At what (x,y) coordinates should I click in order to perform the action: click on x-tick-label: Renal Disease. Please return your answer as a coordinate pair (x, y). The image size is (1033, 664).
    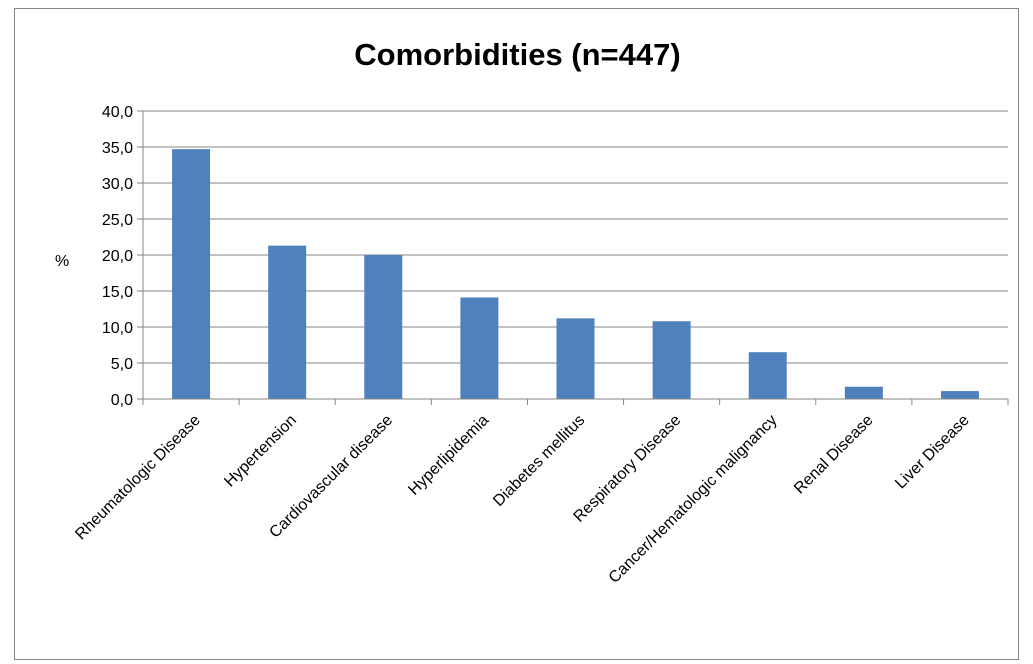
    Looking at the image, I should click on (834, 455).